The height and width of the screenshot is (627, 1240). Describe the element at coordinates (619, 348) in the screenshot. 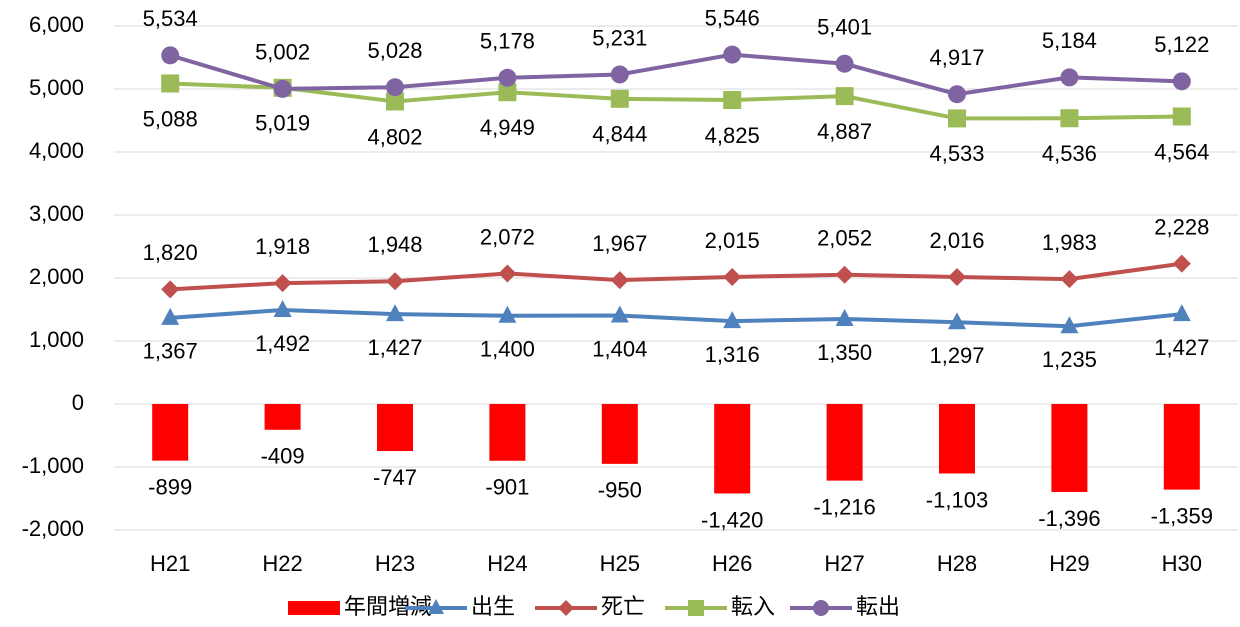

I see `data-label: 1,404` at that location.